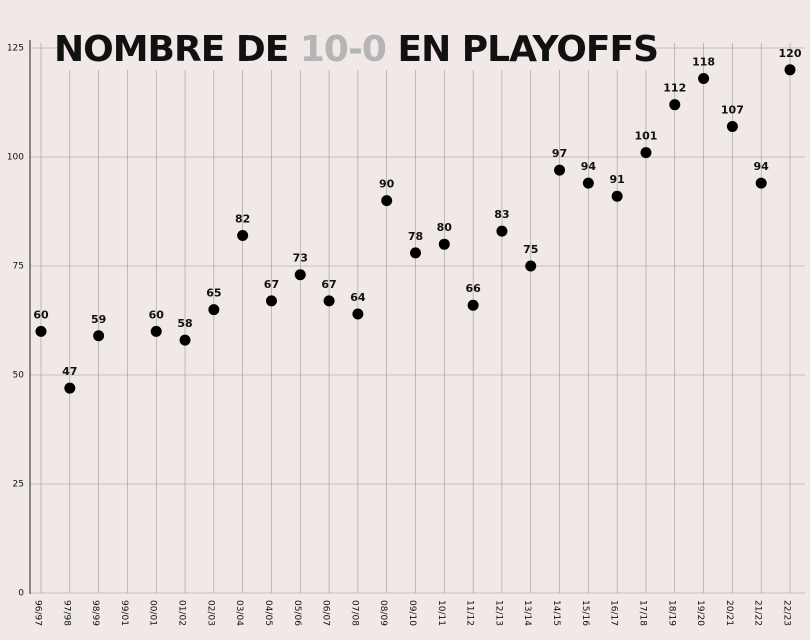  I want to click on x-tick-label: 14/15, so click(556, 613).